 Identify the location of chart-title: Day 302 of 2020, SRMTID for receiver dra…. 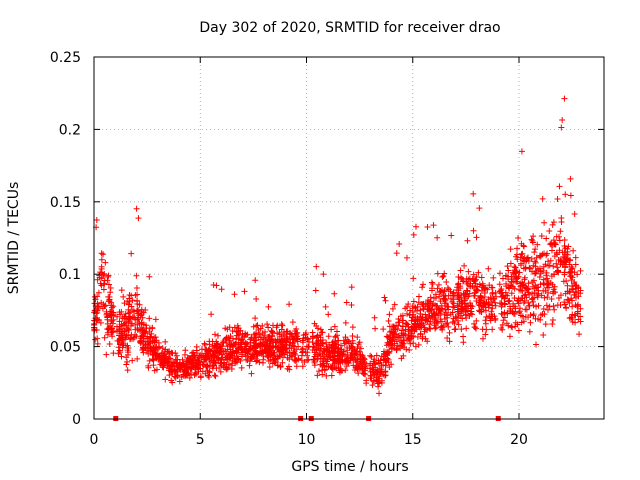
(349, 28).